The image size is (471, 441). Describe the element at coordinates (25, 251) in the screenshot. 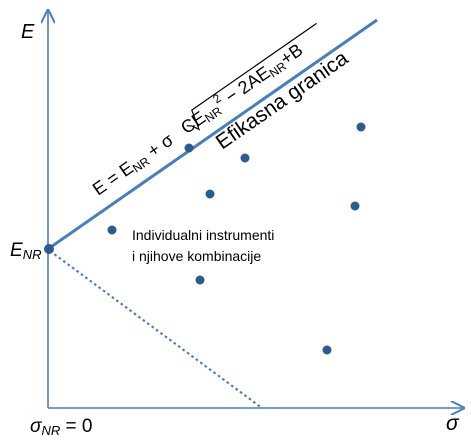

I see `intercept-label: ENR` at that location.